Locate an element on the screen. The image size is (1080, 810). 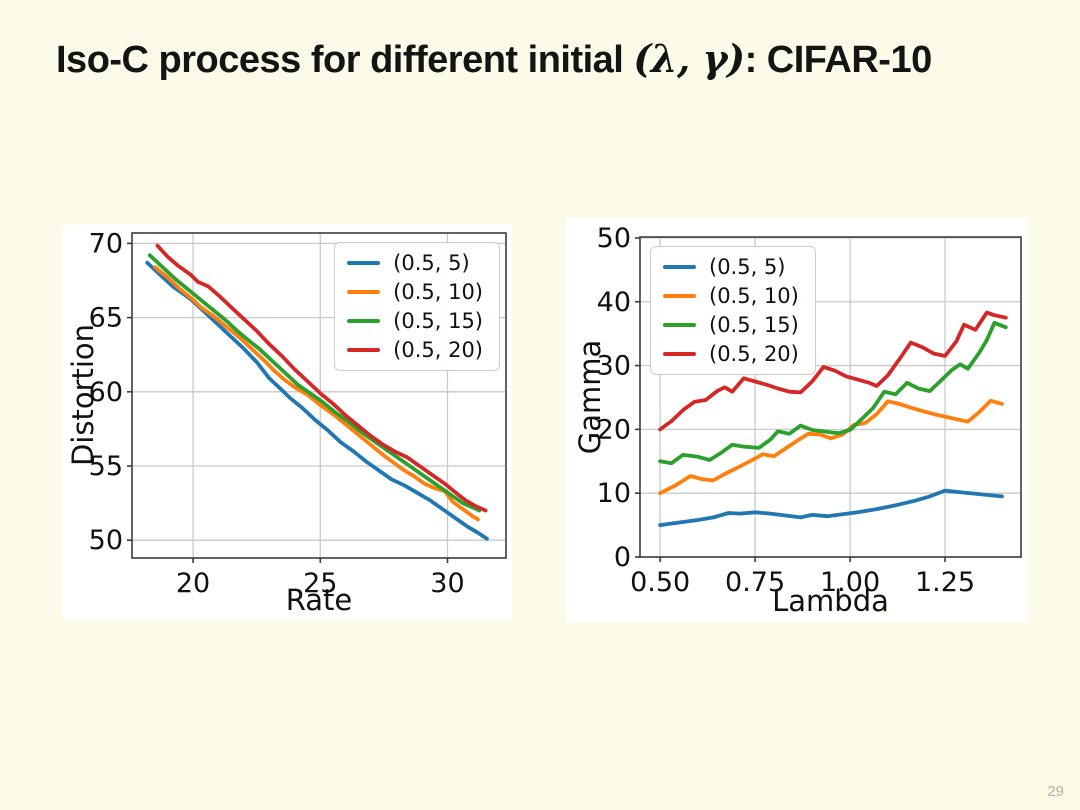
slide-title-suffix: : CIFAR-10 is located at coordinates (838, 60).